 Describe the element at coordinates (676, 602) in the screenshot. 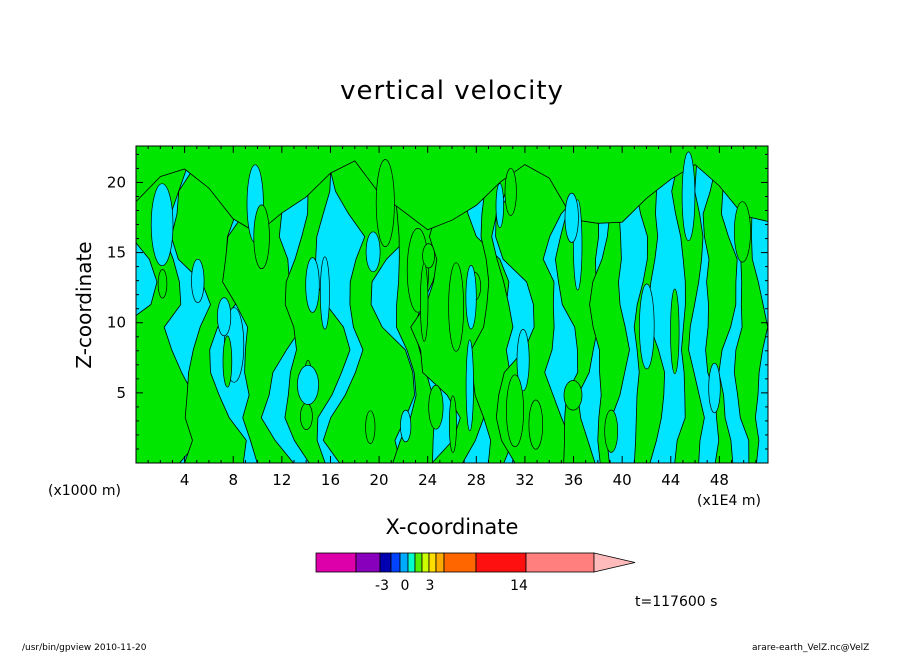

I see `time-label: t=117600 s` at that location.